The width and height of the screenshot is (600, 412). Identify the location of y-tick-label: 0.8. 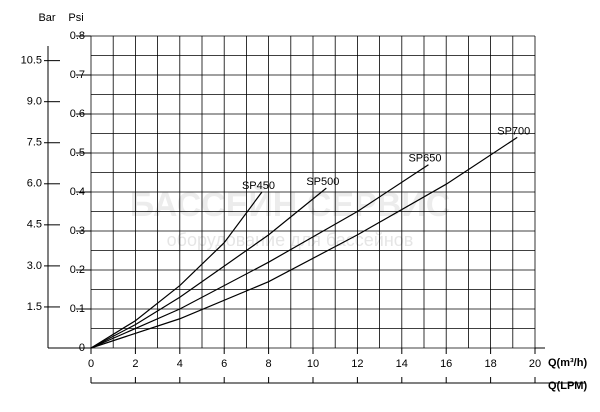
(77, 36).